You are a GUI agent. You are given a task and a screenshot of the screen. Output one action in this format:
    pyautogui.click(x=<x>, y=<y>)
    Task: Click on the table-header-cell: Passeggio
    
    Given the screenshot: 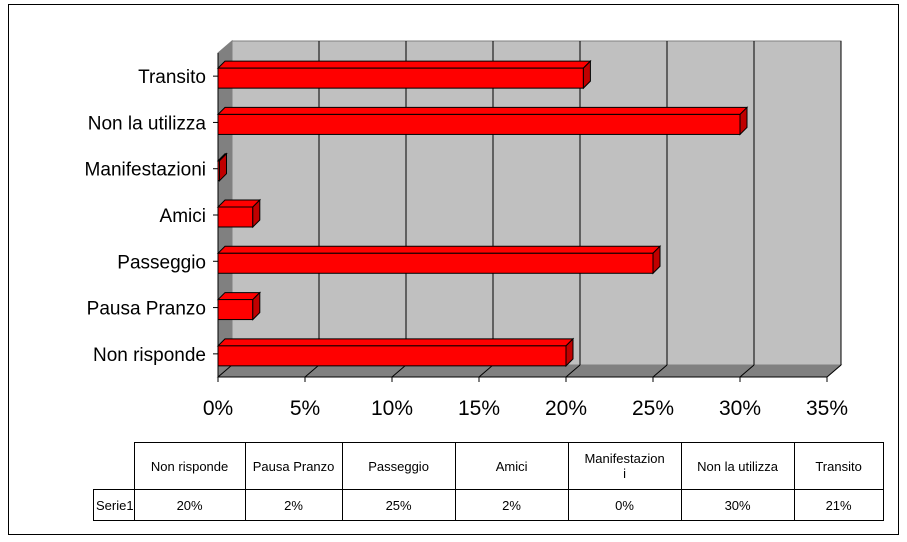 What is the action you would take?
    pyautogui.click(x=398, y=466)
    